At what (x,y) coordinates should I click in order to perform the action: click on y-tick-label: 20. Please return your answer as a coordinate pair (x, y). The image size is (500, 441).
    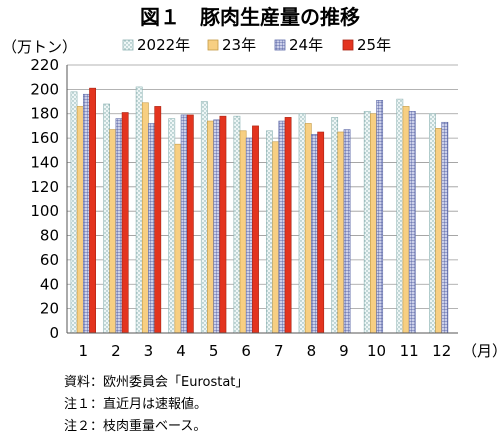
    Looking at the image, I should click on (49, 309).